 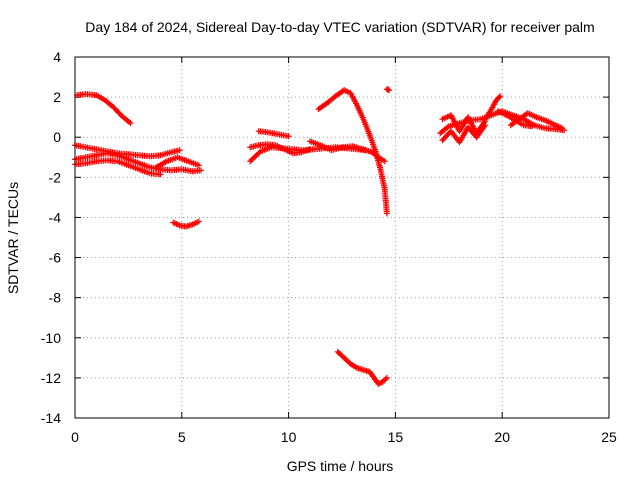 I want to click on y-tick-label: -12, so click(x=51, y=378).